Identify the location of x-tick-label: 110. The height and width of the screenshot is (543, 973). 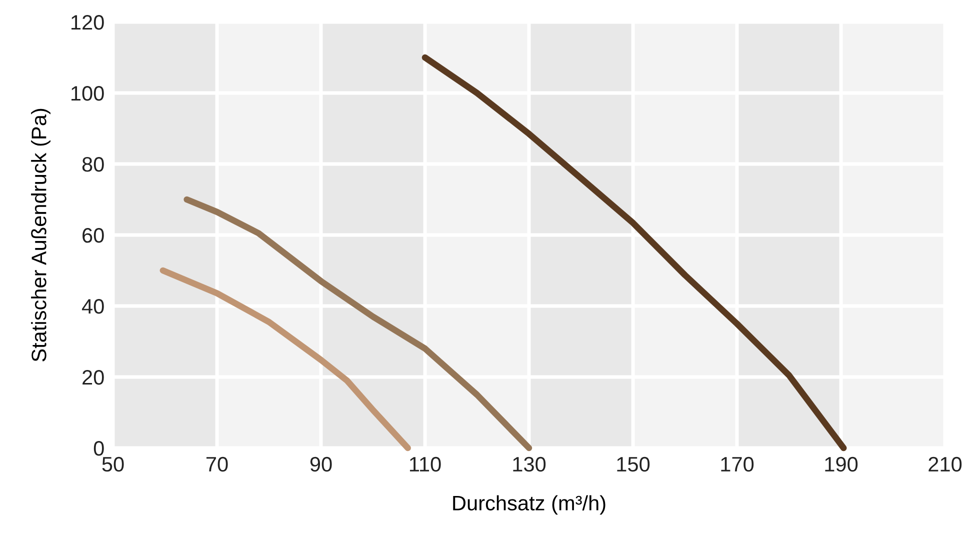
(425, 464).